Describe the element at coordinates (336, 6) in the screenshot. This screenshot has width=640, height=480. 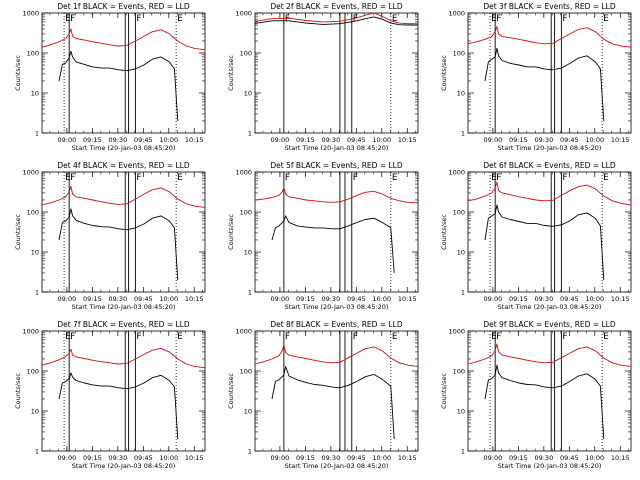
I see `panel-title: Det 2f BLACK = Events, RED = LLD` at that location.